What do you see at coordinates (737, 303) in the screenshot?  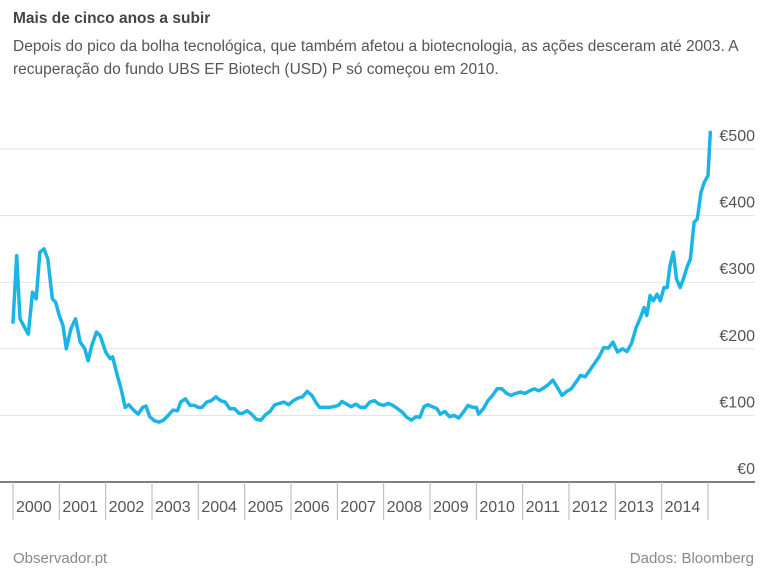 I see `y-axis-labels: €0 €100 €200 €300 €400 €500` at bounding box center [737, 303].